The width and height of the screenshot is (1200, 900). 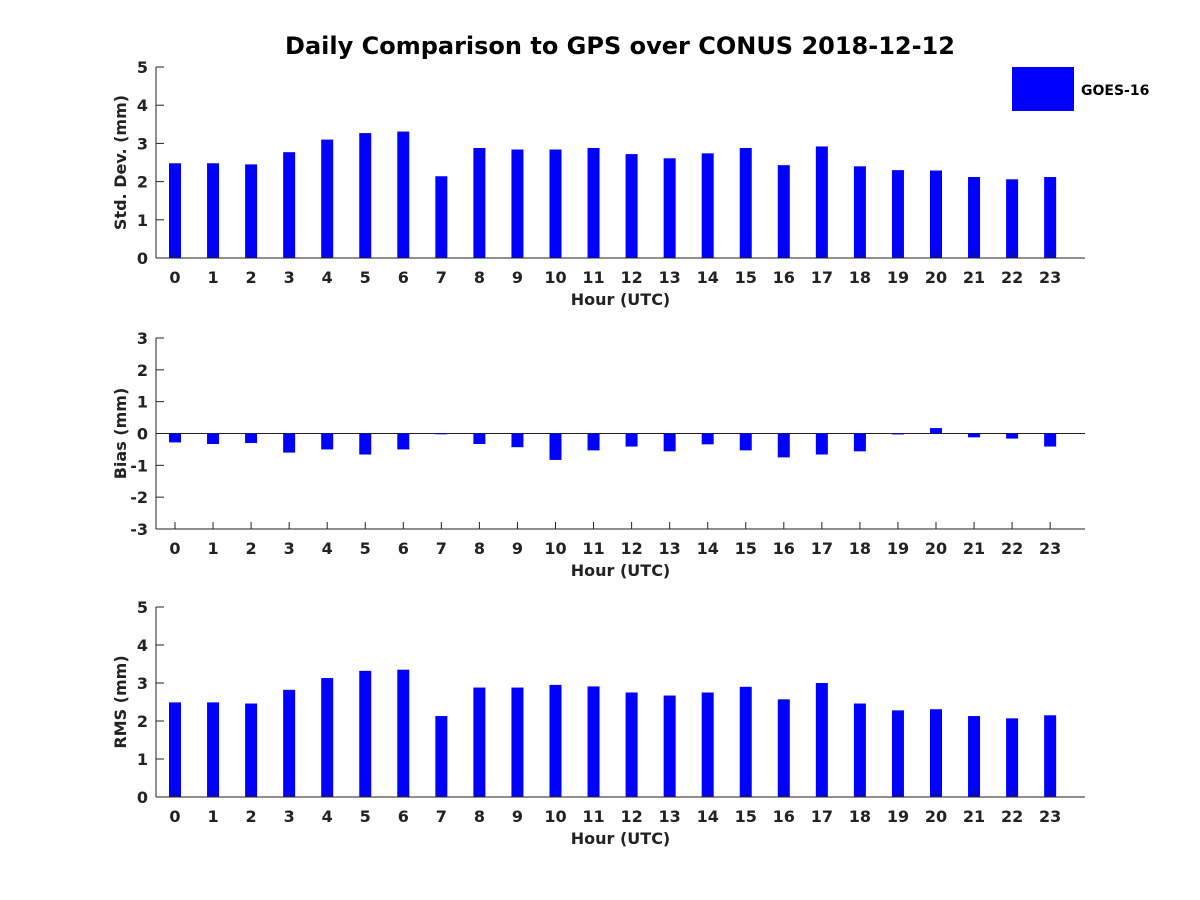 I want to click on std-dev-x-tick-label: 19, so click(x=898, y=277).